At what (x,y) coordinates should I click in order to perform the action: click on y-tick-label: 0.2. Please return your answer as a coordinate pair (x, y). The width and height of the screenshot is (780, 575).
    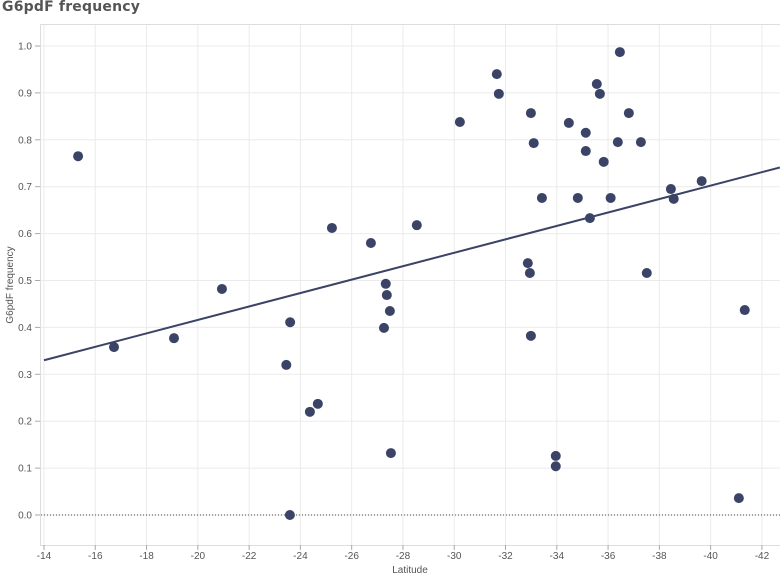
    Looking at the image, I should click on (25, 422).